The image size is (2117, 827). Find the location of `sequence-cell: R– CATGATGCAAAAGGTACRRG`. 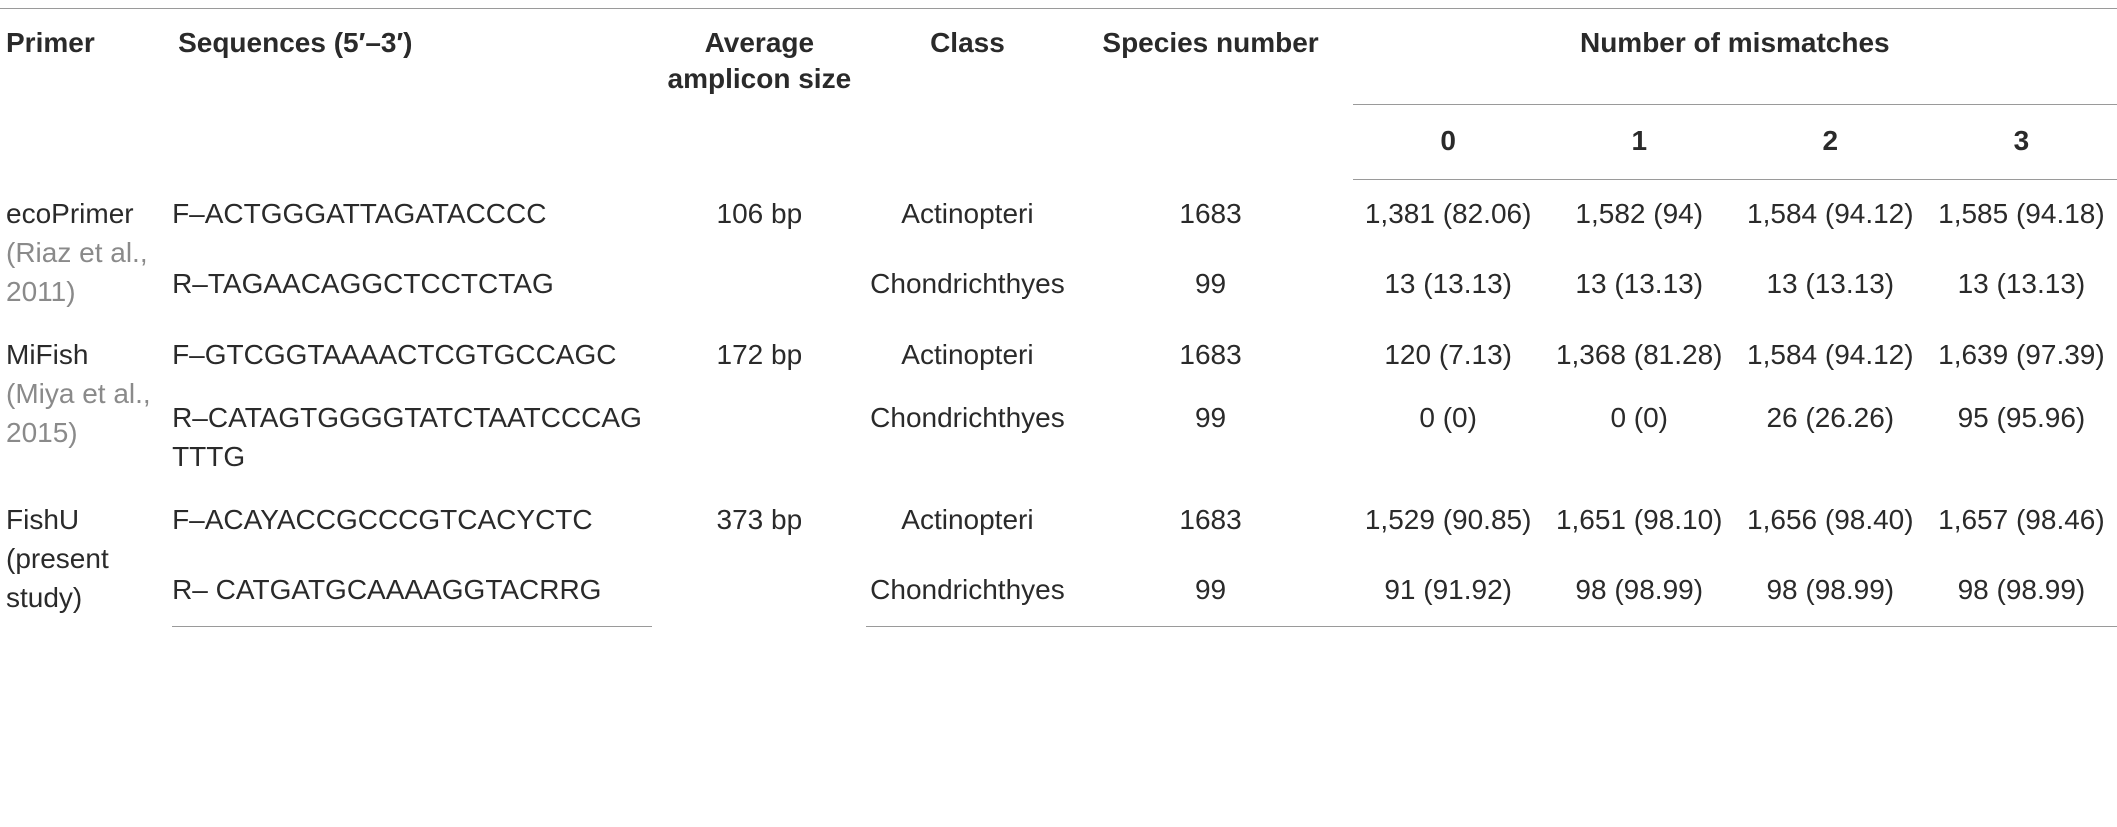

sequence-cell: R– CATGATGCAAAAGGTACRRG is located at coordinates (412, 591).